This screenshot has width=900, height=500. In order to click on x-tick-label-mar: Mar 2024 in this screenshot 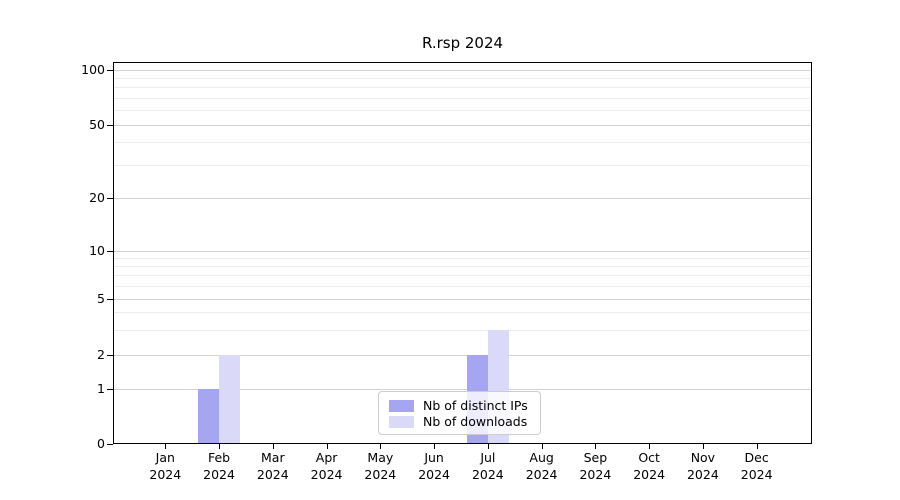, I will do `click(273, 466)`.